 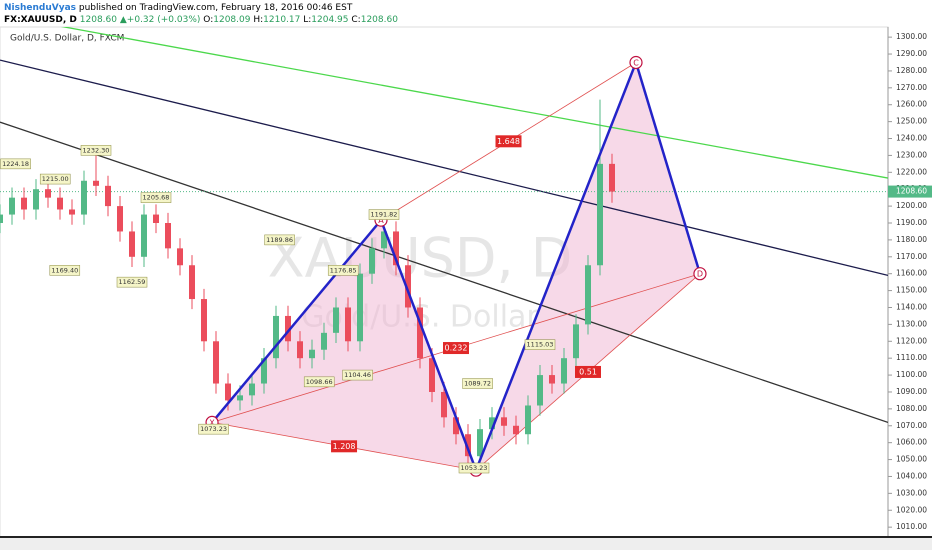 What do you see at coordinates (911, 154) in the screenshot?
I see `y-tick-label: 1230.00` at bounding box center [911, 154].